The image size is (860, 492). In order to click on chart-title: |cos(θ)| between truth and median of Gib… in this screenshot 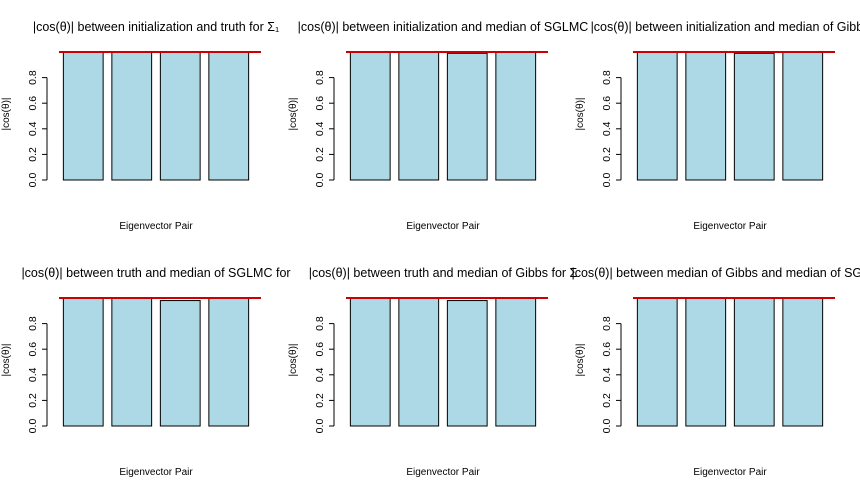, I will do `click(443, 273)`.